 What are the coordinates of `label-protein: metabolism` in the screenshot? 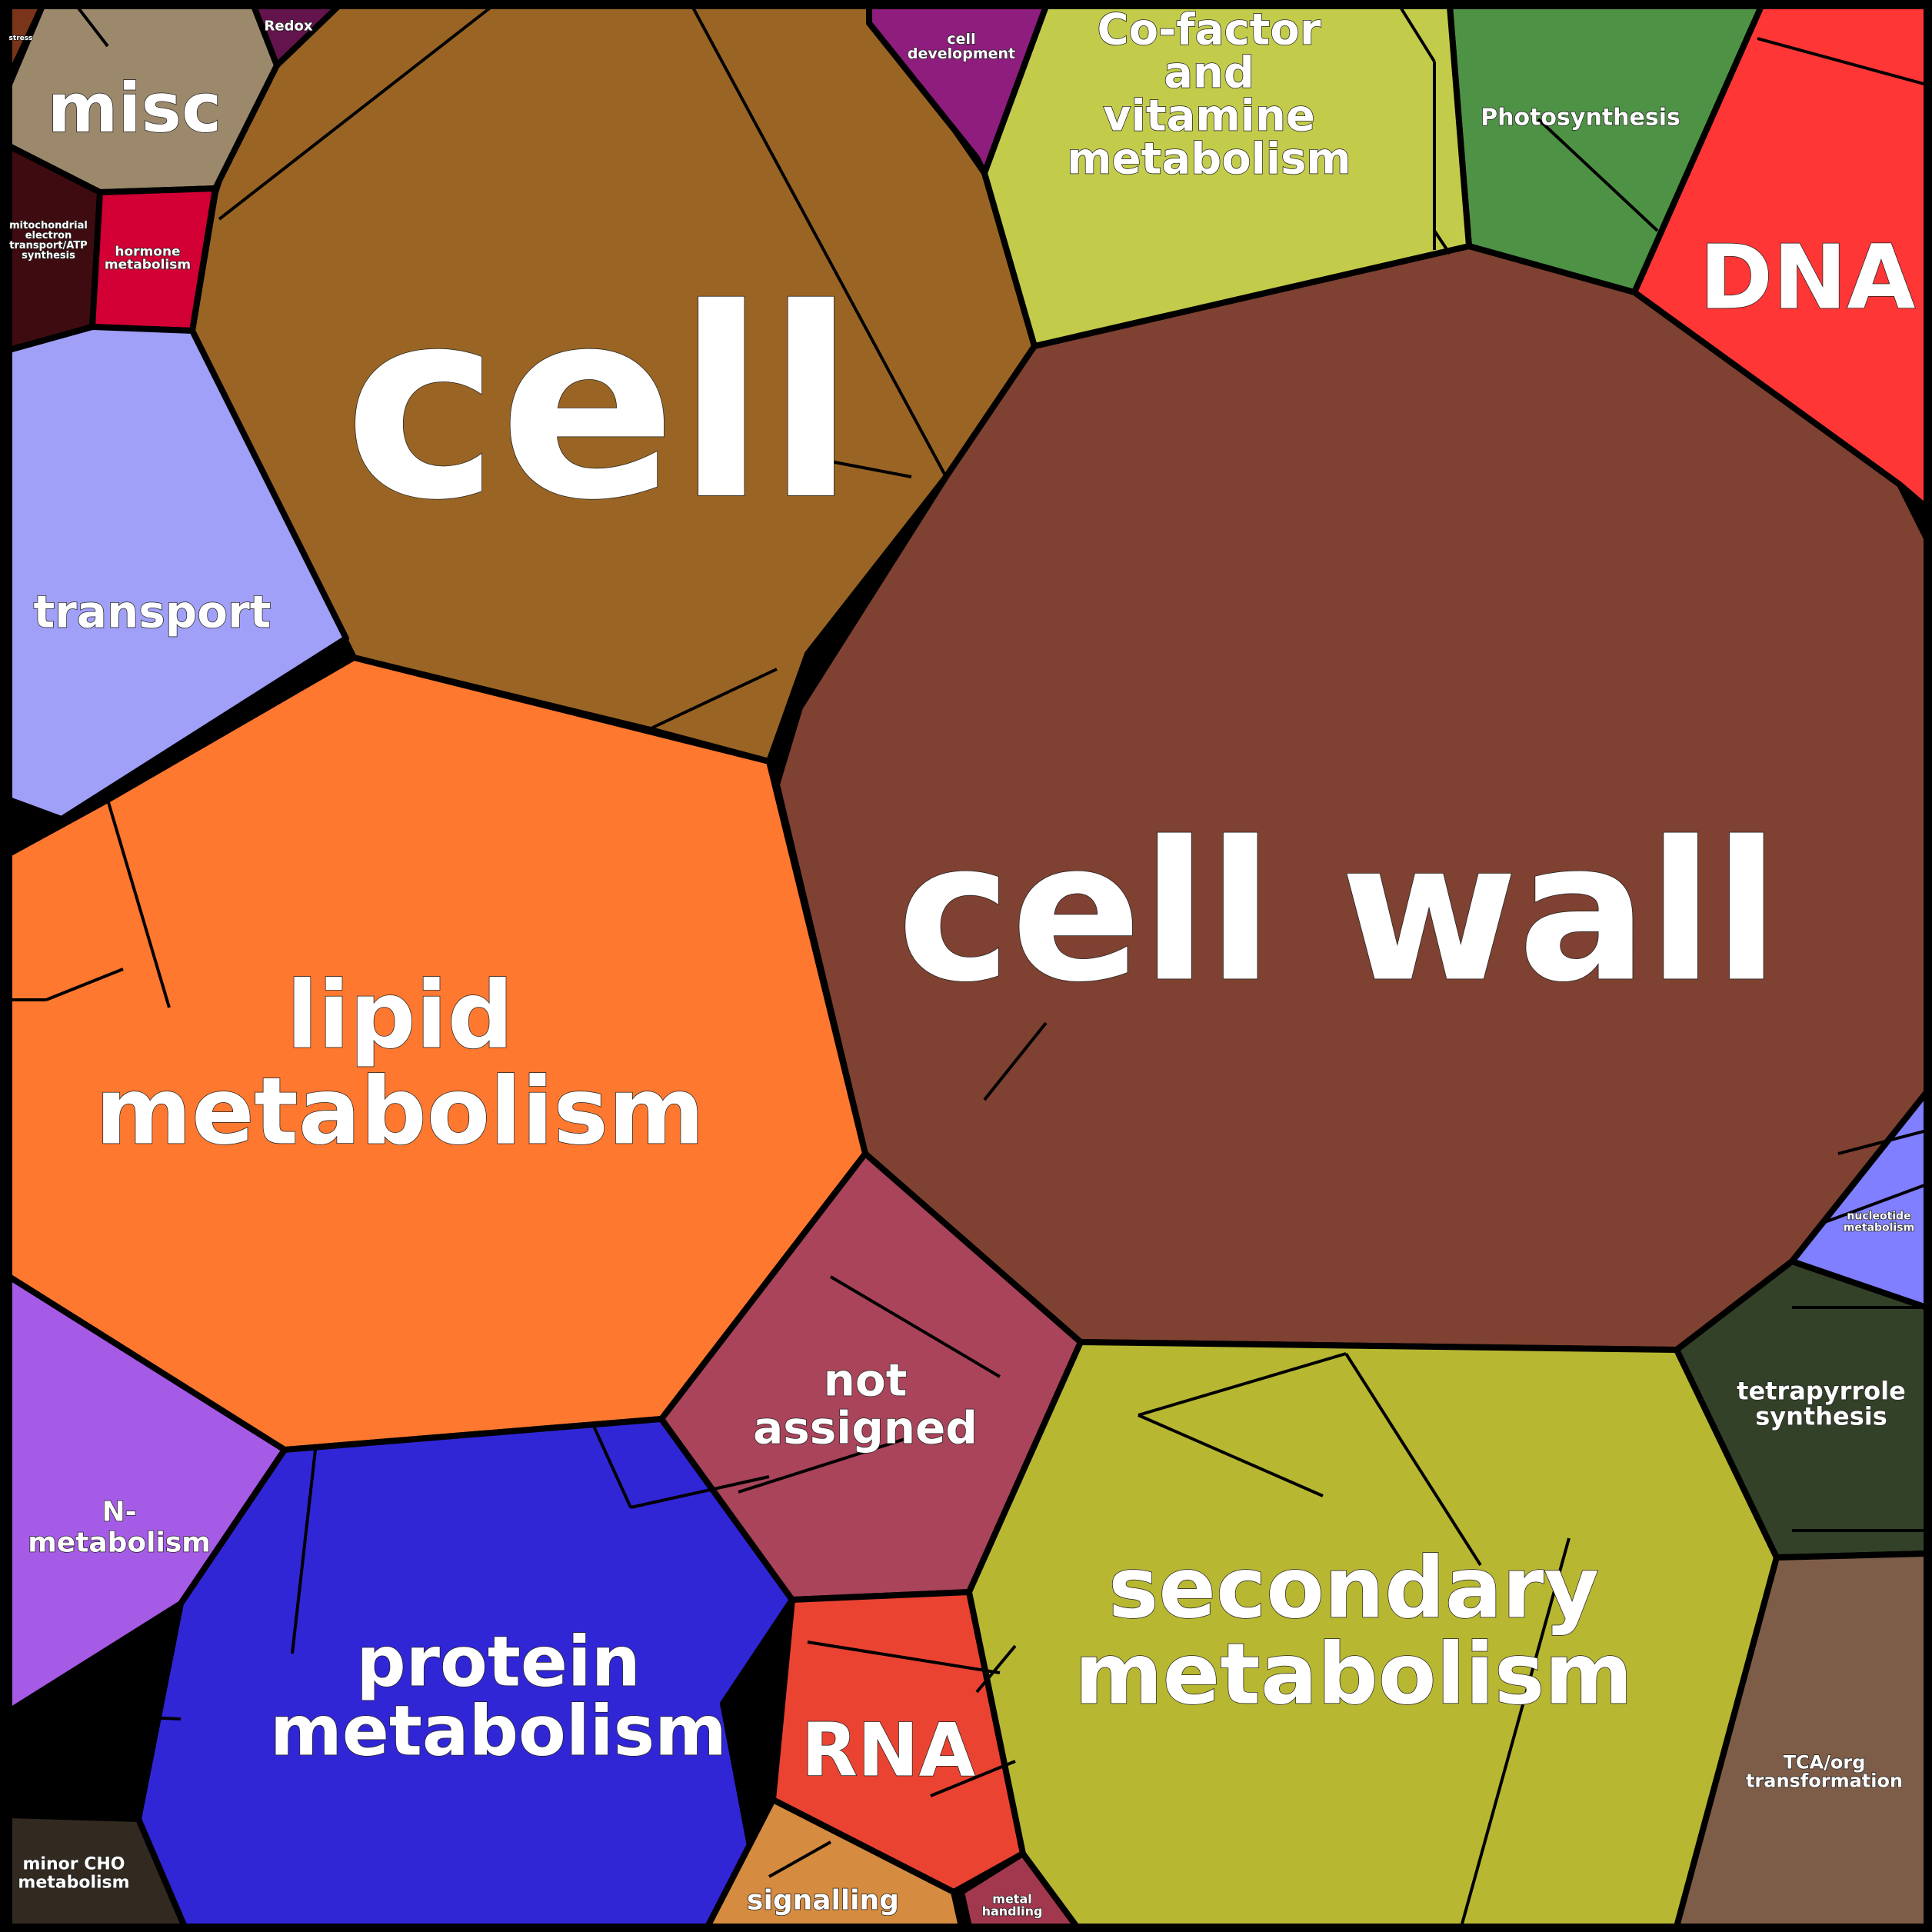 It's located at (498, 1731).